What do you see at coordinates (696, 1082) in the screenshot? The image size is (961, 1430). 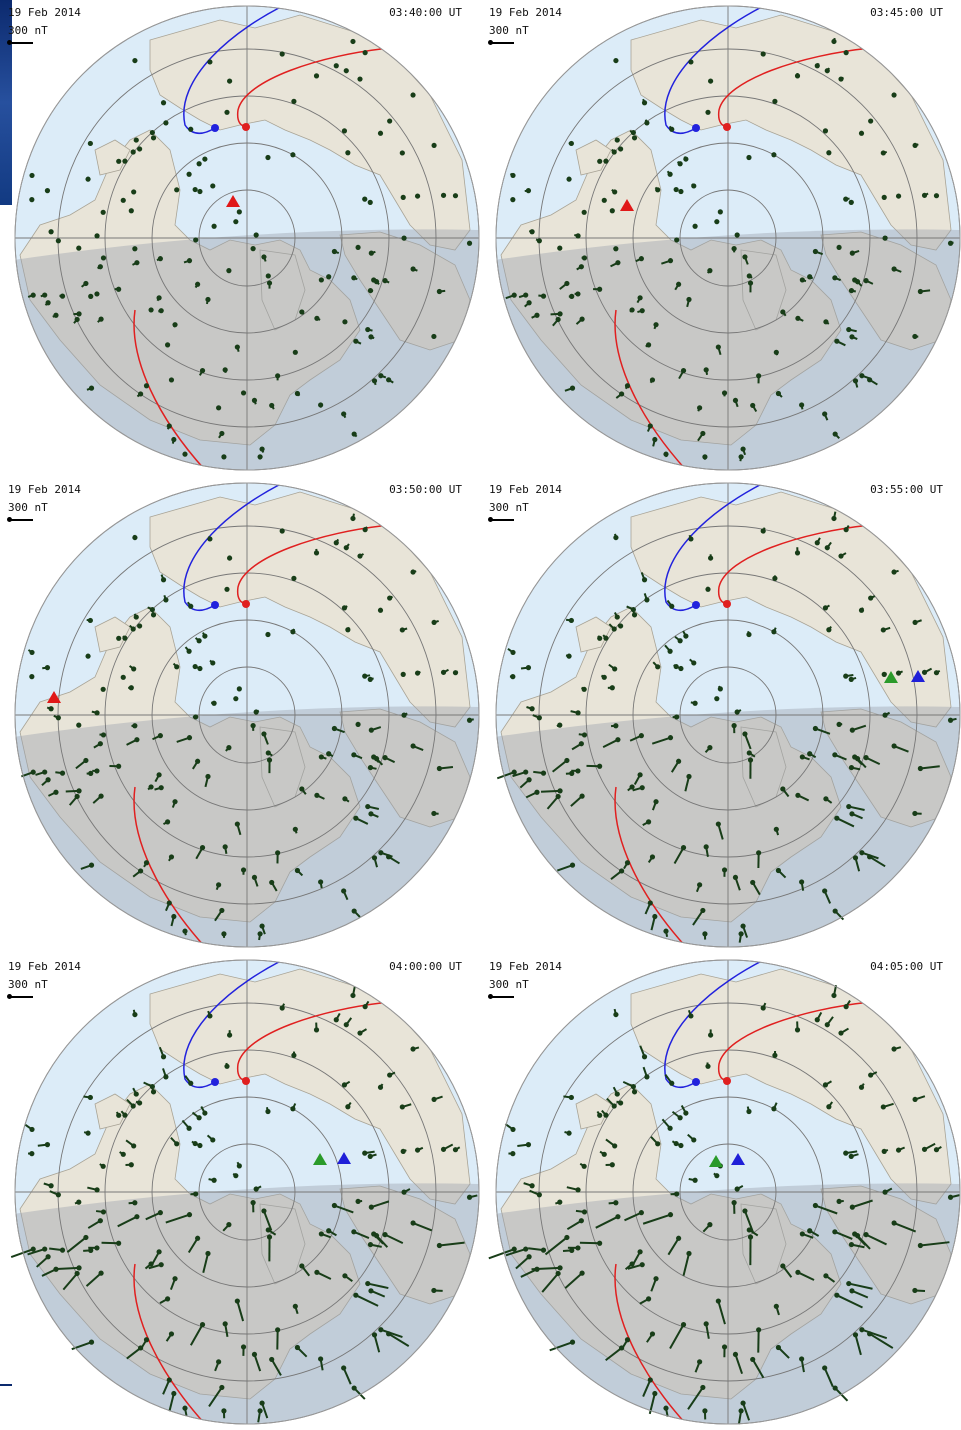 I see `north-footprint-point` at bounding box center [696, 1082].